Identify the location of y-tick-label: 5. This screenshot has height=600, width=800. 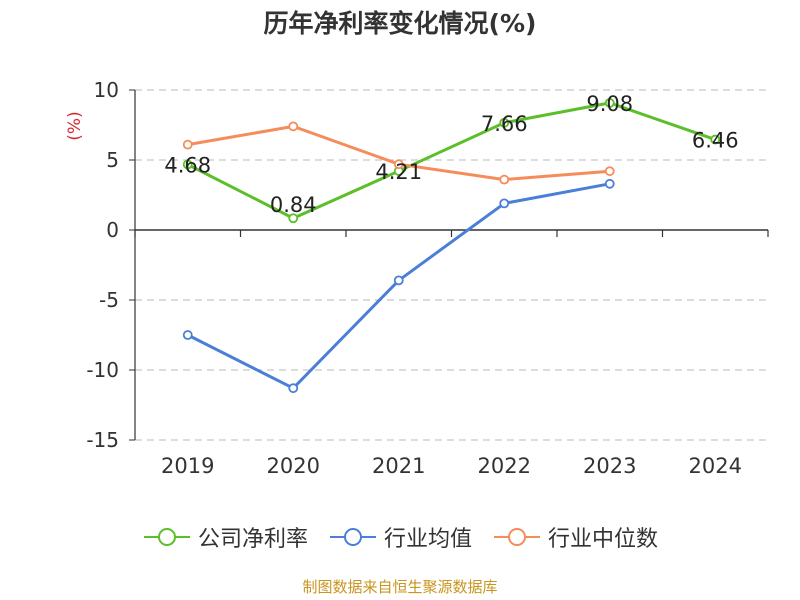
(112, 160).